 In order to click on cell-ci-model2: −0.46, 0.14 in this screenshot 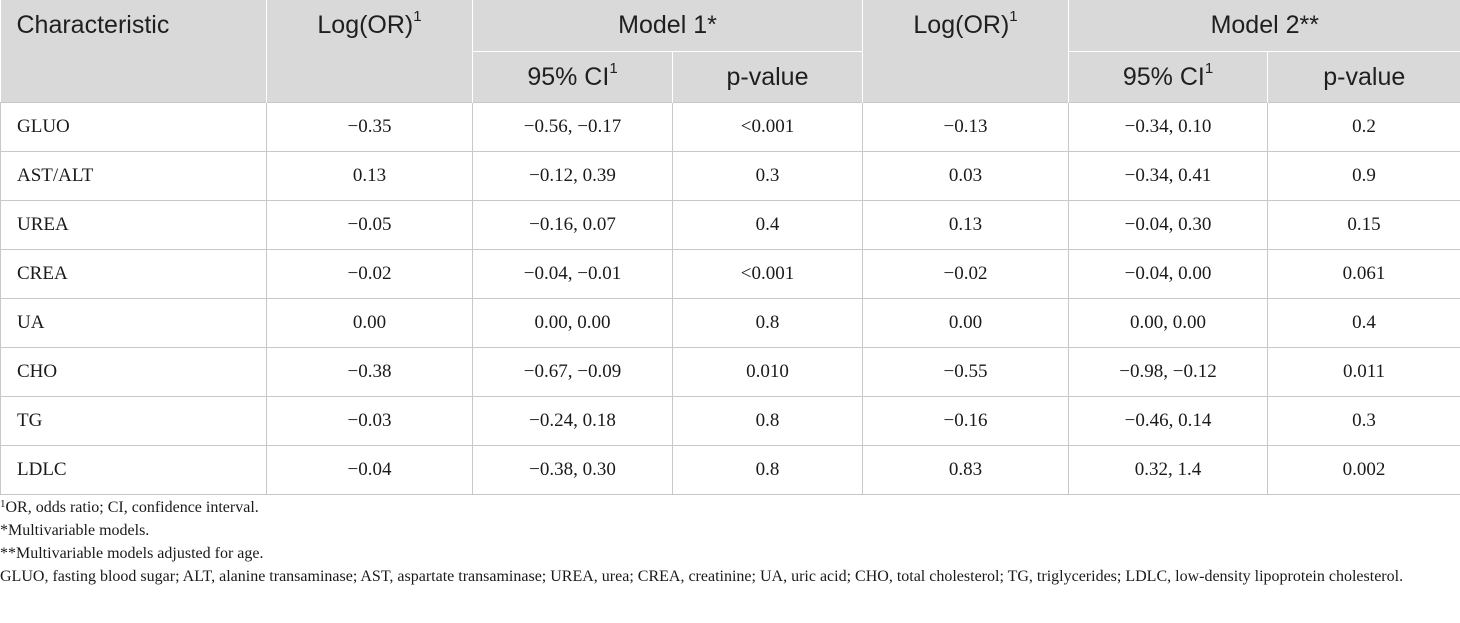, I will do `click(1168, 421)`.